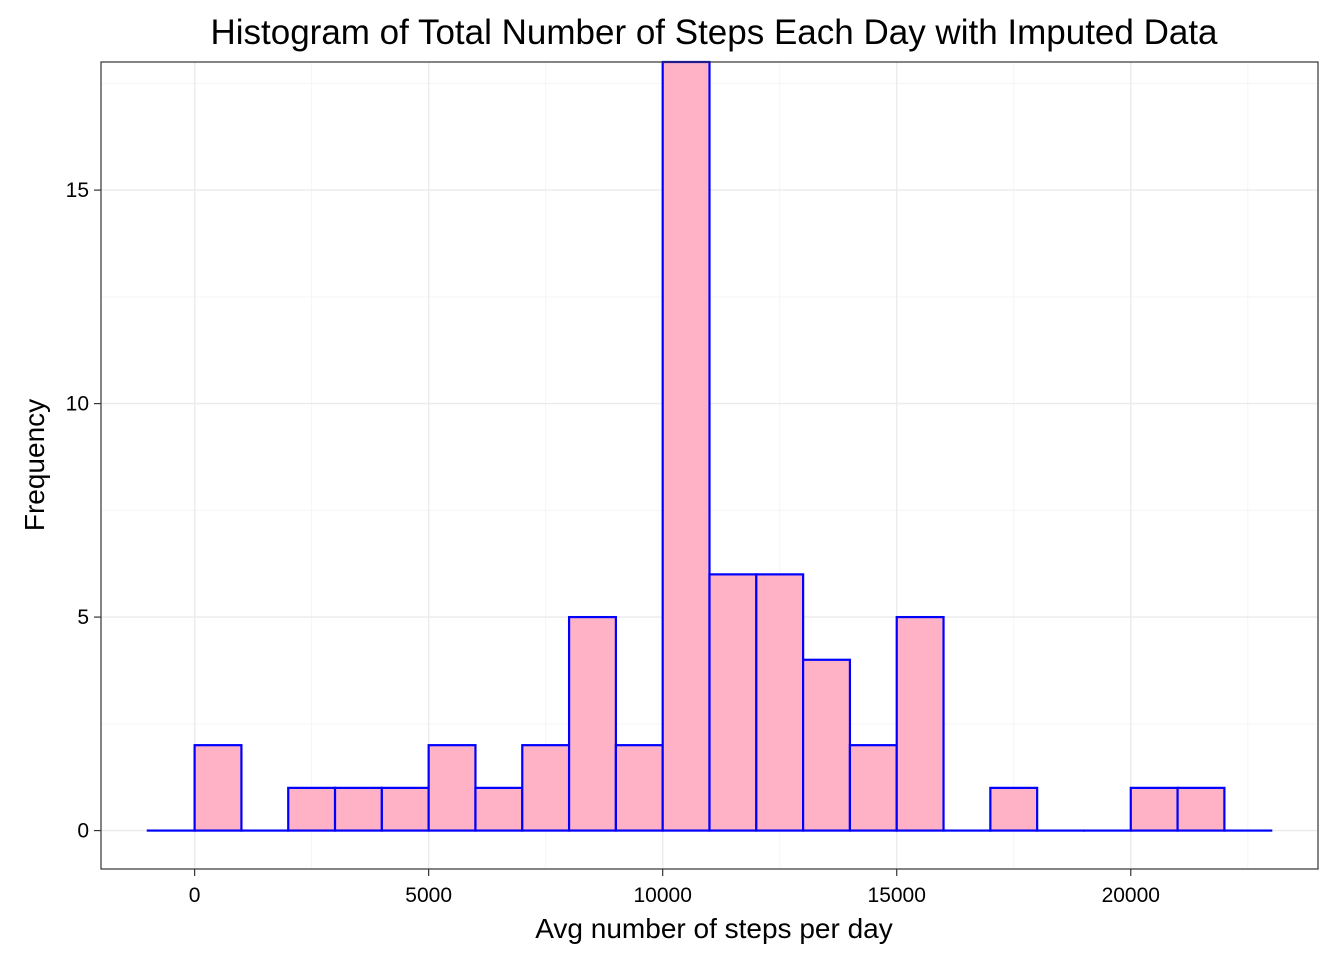  What do you see at coordinates (428, 895) in the screenshot?
I see `x-tick-label: 5000` at bounding box center [428, 895].